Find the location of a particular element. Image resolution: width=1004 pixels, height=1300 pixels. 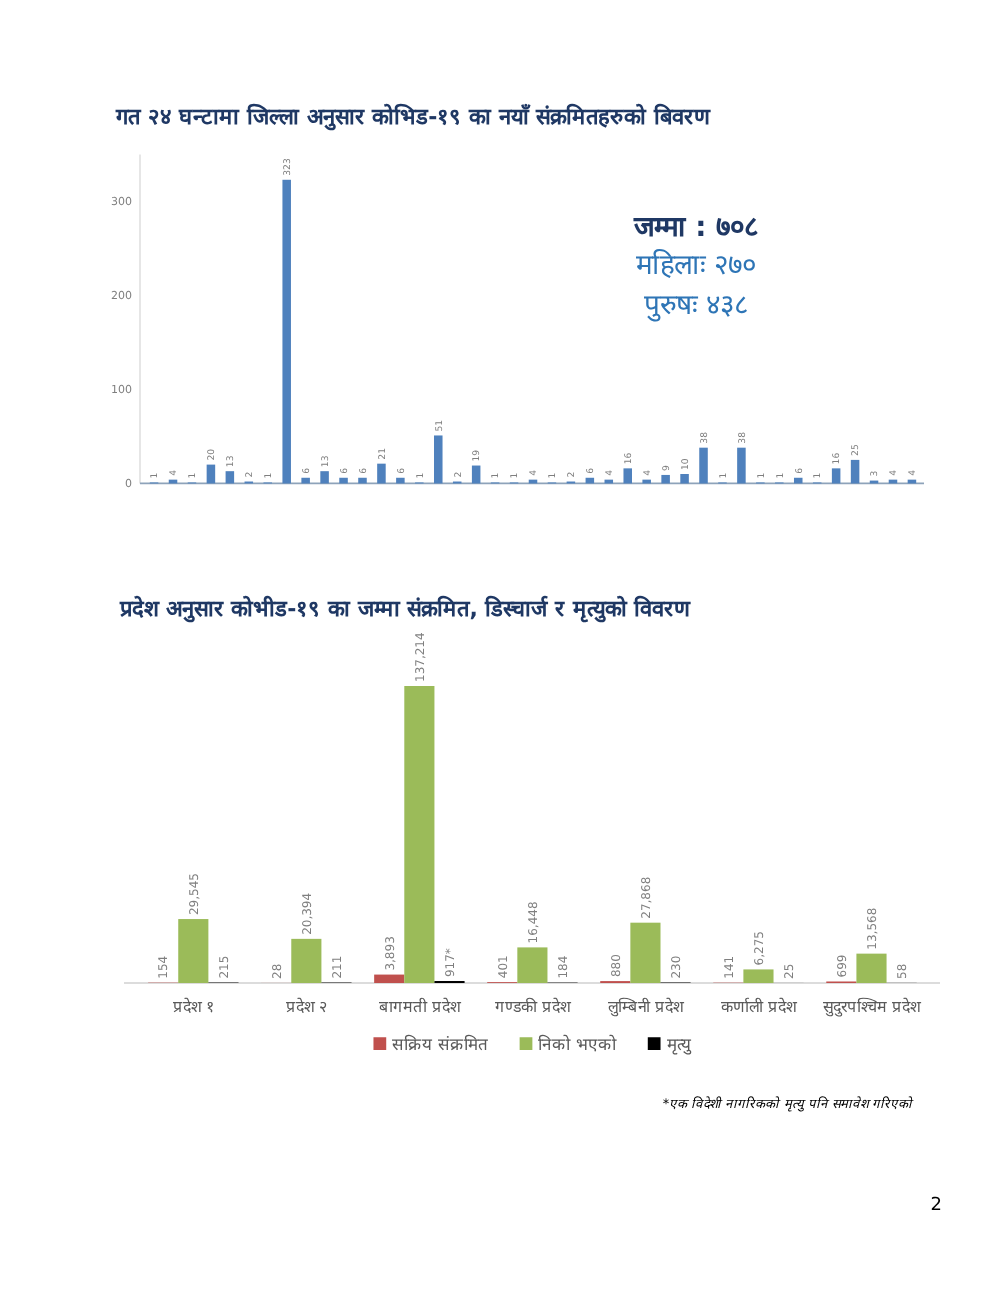

annotation: जम्मा : ७०८ is located at coordinates (696, 228).